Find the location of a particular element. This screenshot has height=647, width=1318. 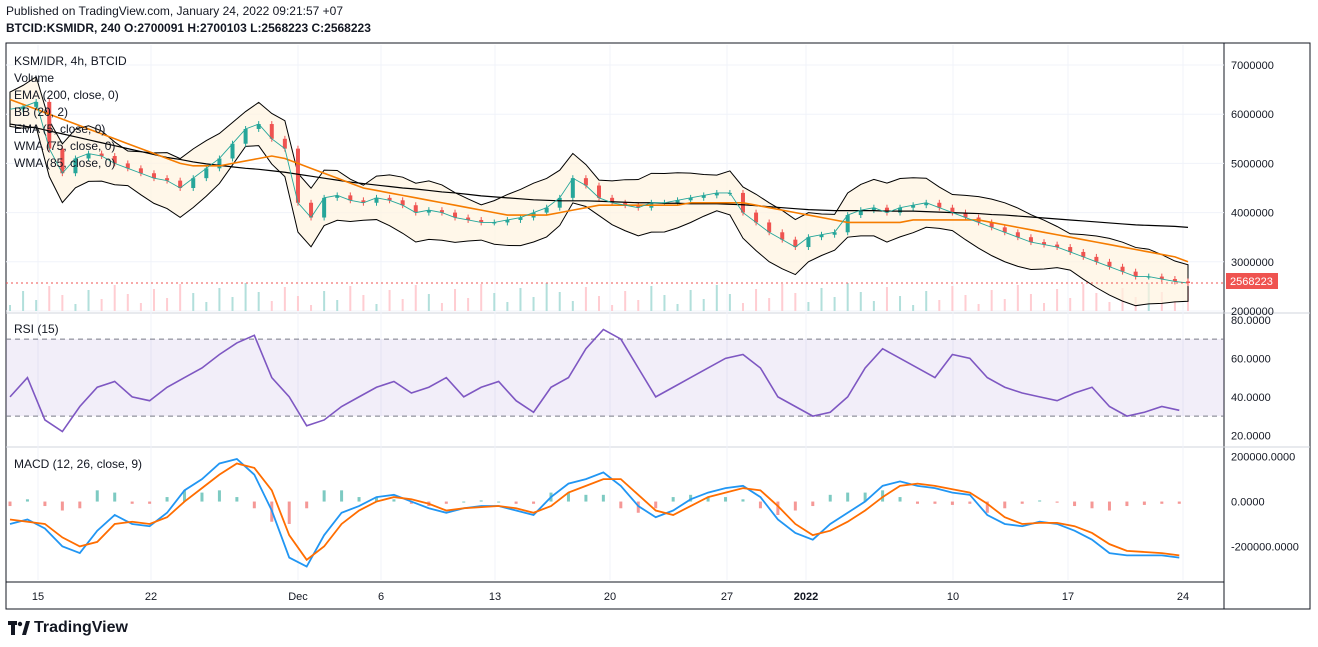

time-tick-label: Dec is located at coordinates (298, 597).